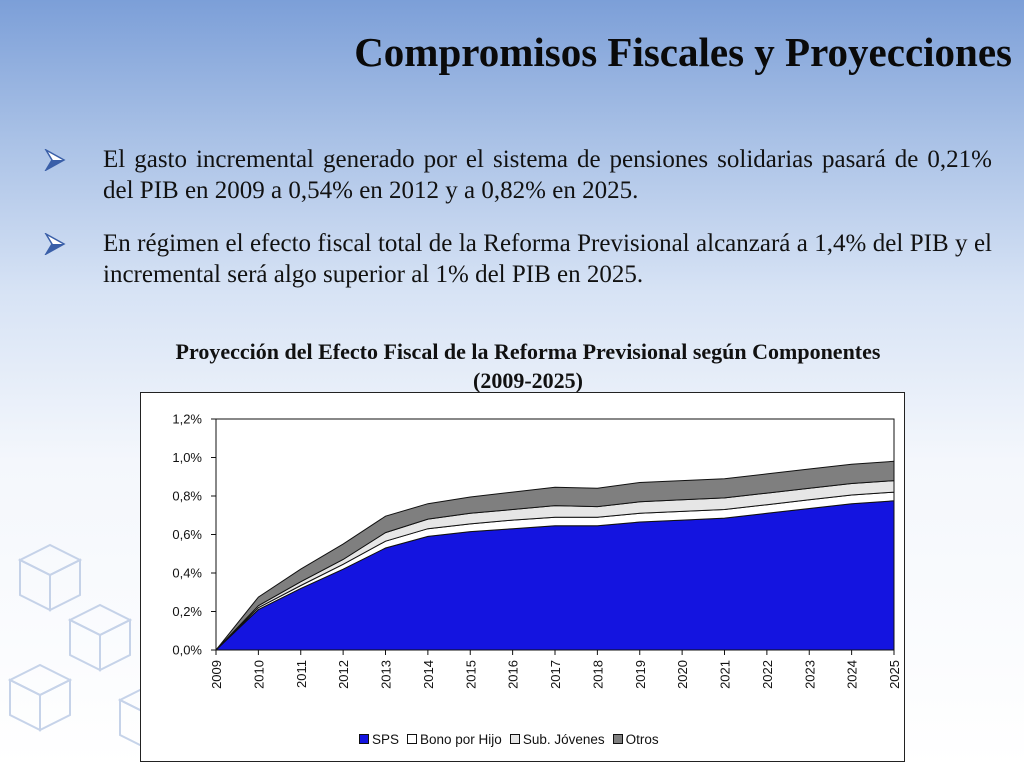 The height and width of the screenshot is (768, 1024). I want to click on chart-legend: SPS Bono por Hijo Sub. Jóvenes Otros, so click(513, 739).